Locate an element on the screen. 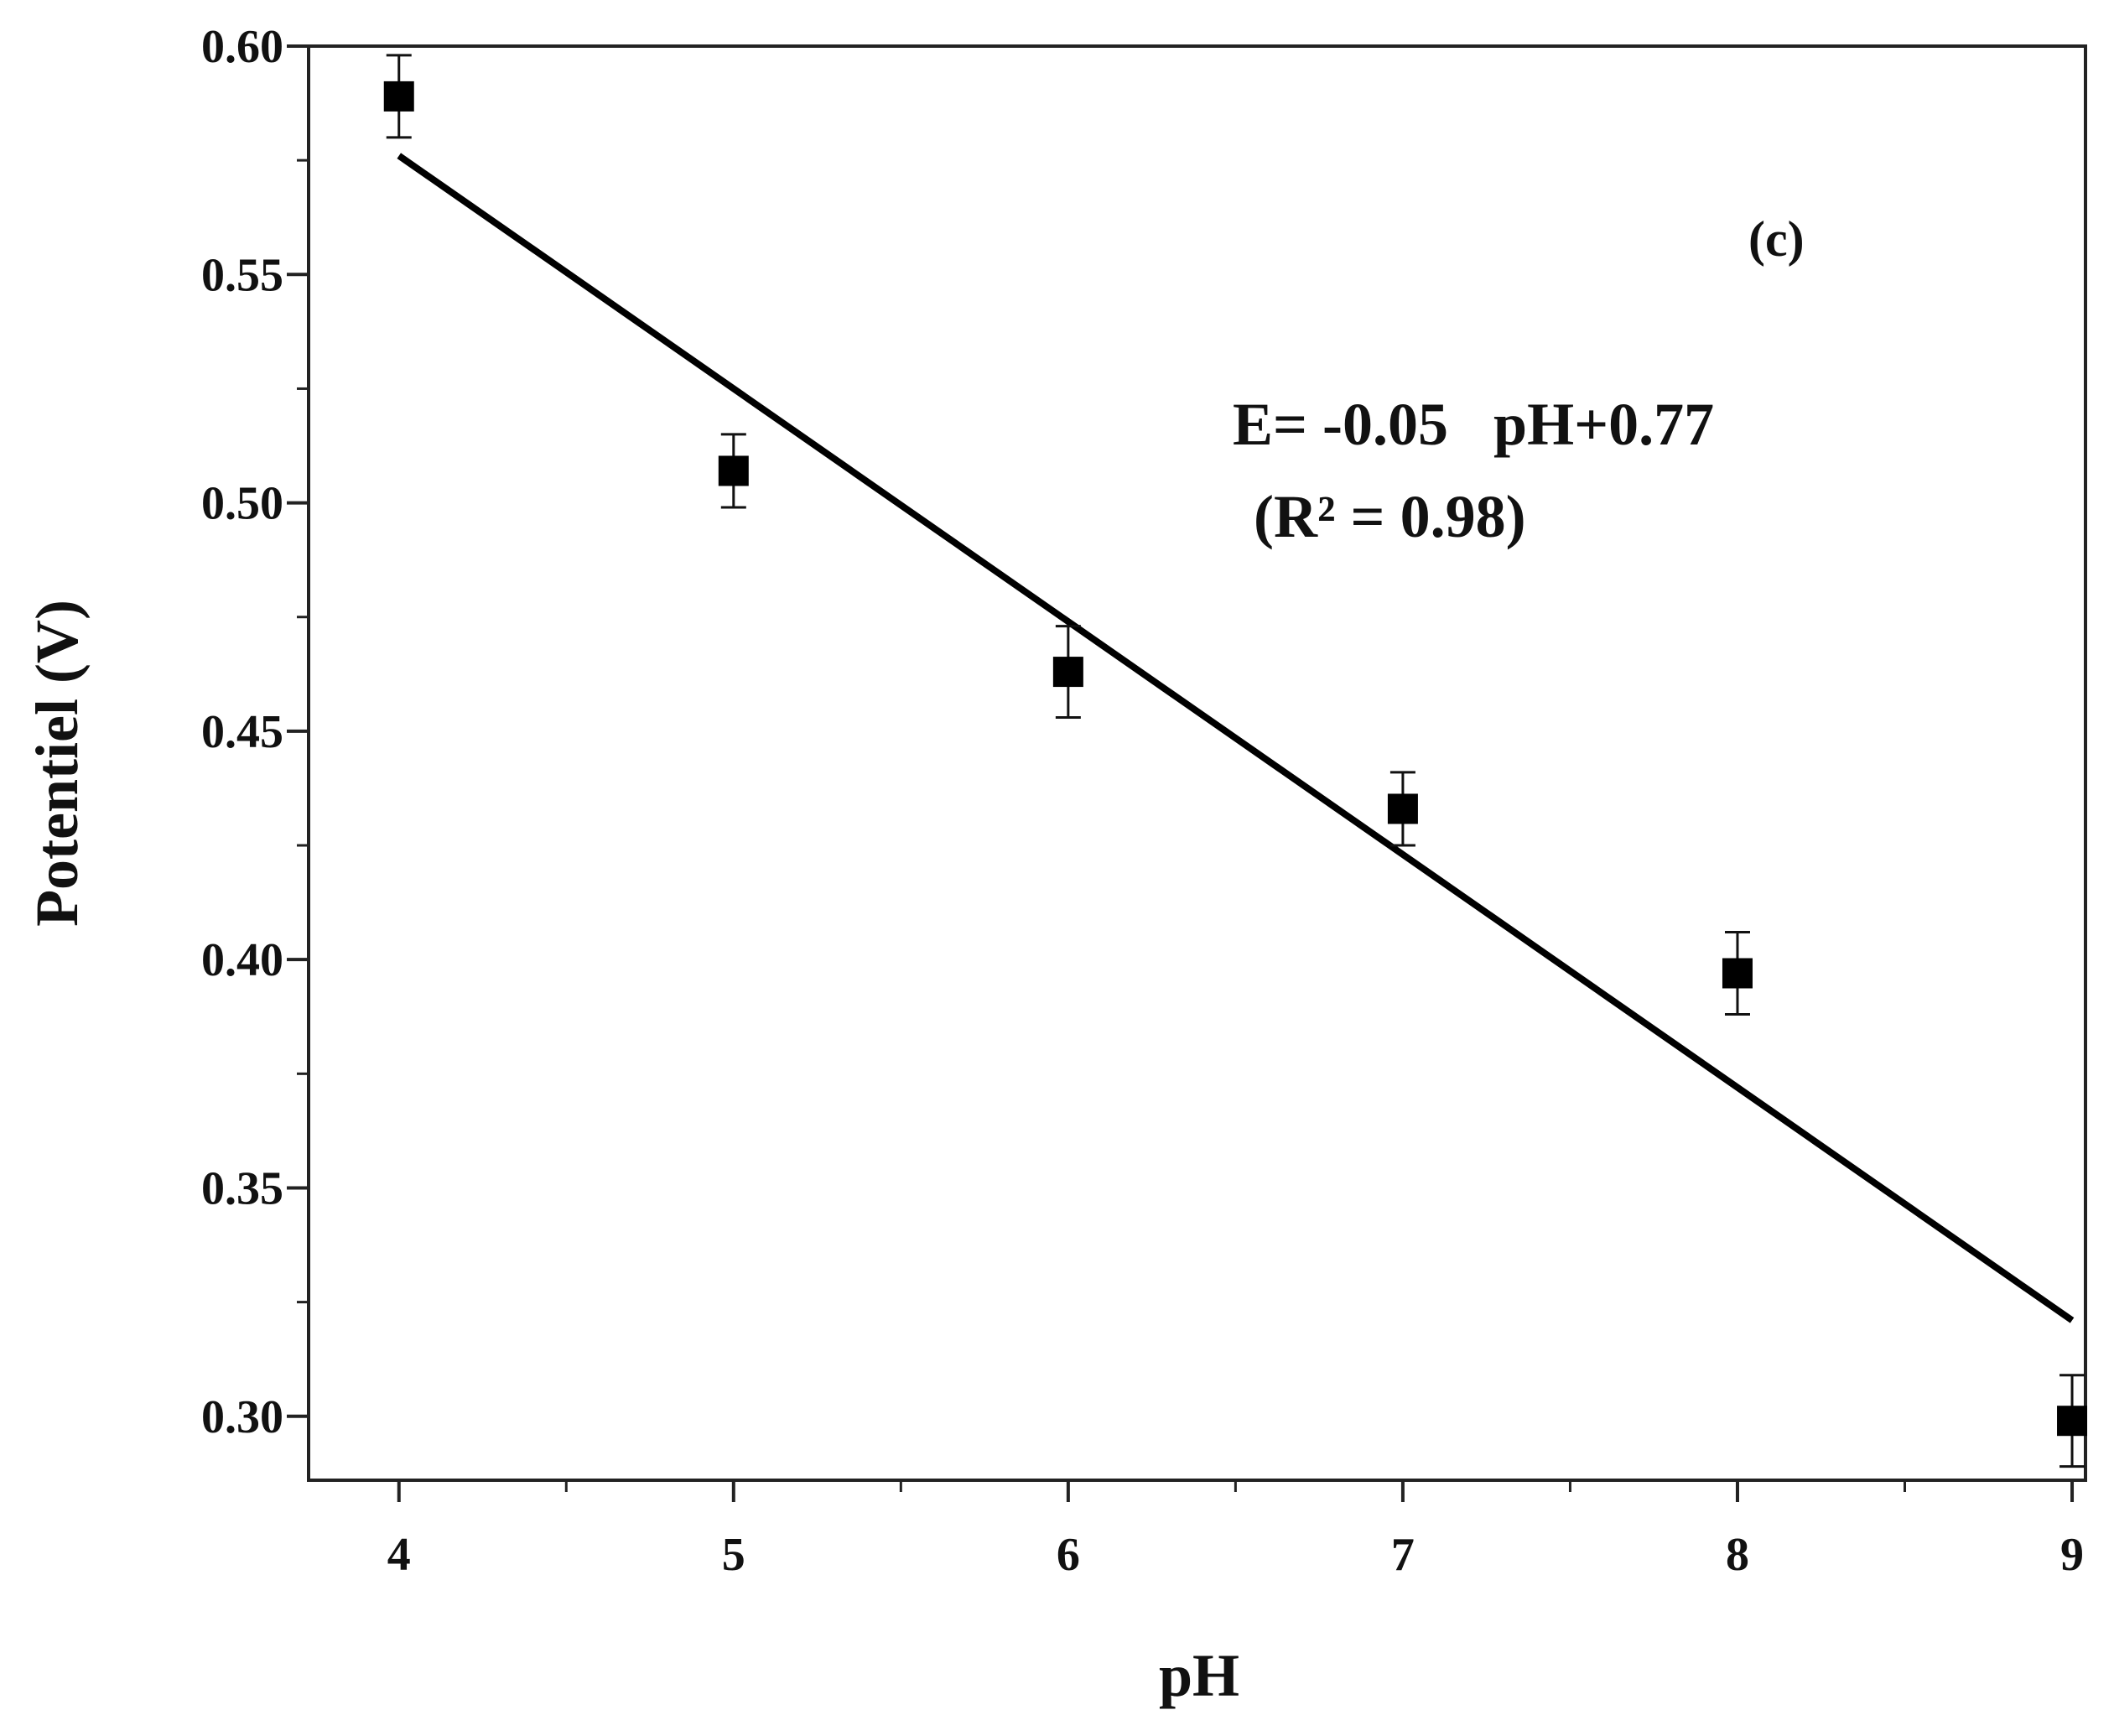  x-tick-label: 6 is located at coordinates (1068, 1555).